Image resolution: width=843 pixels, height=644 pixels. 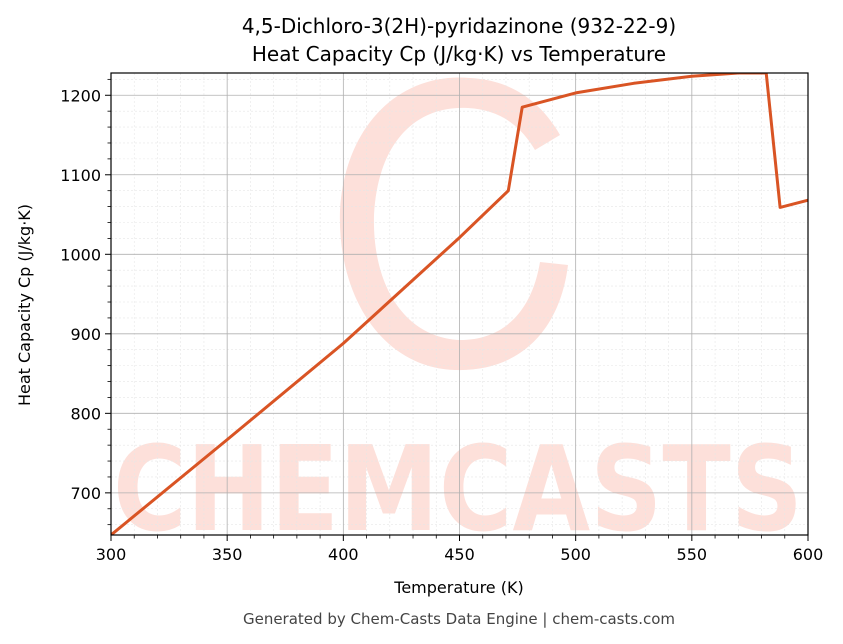 I want to click on y-tick-label: 800, so click(x=85, y=413).